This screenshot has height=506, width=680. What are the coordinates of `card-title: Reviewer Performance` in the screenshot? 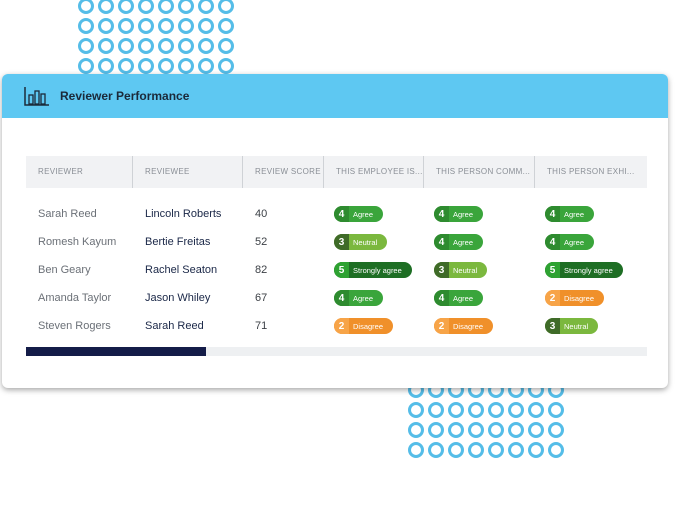 It's located at (125, 96).